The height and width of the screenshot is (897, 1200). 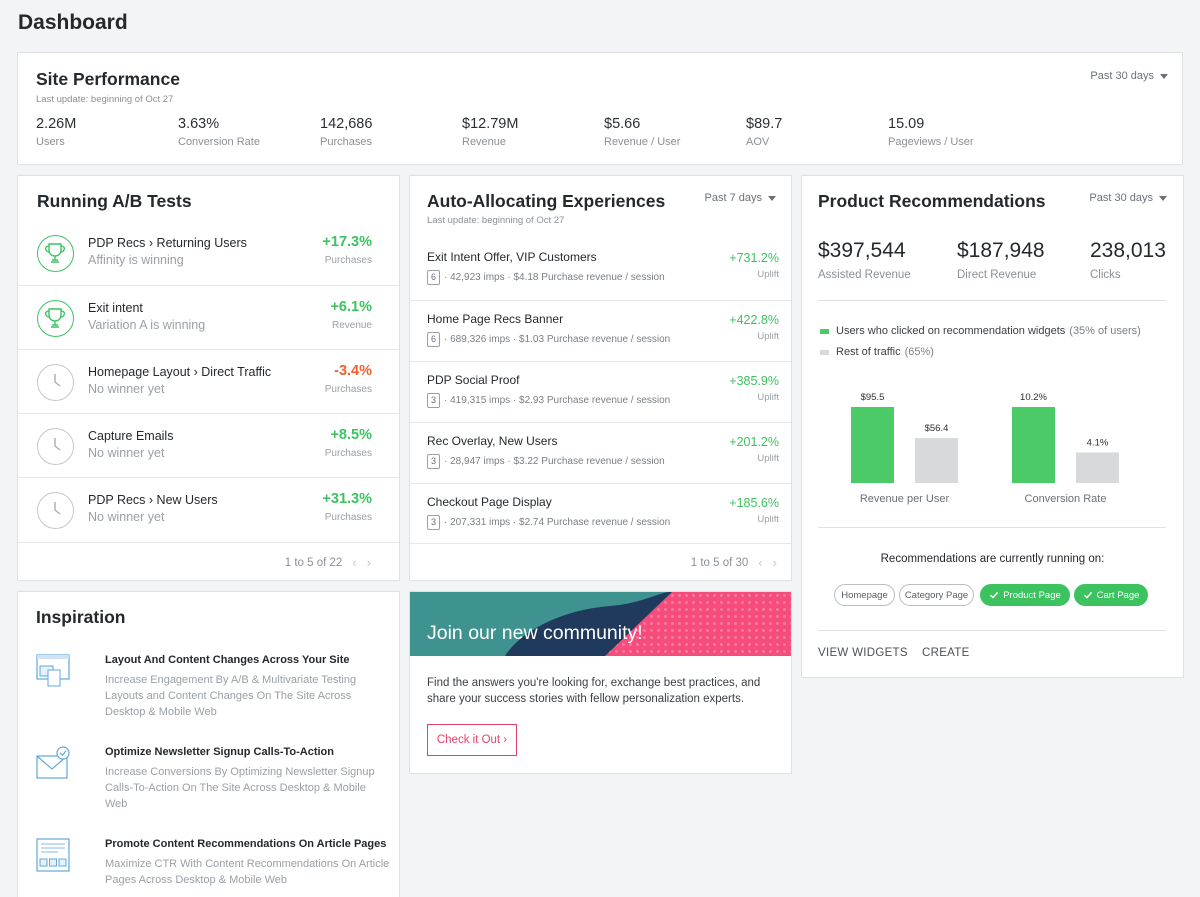 I want to click on metric-users: 2.26M Users, so click(x=56, y=132).